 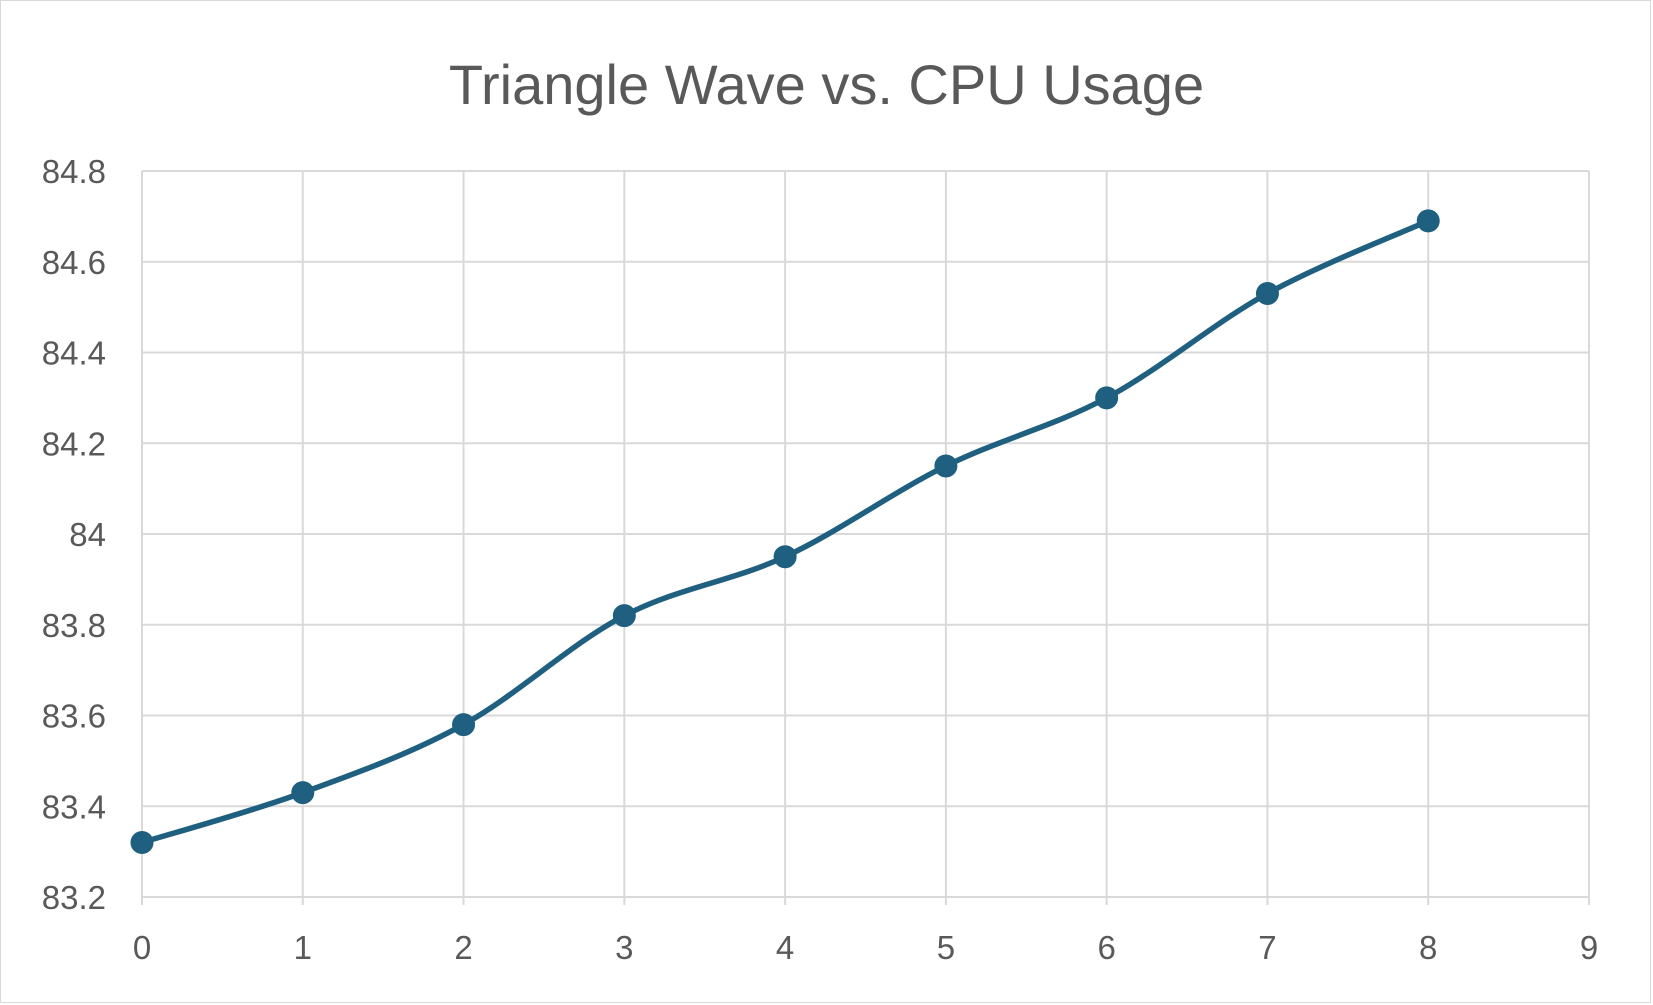 What do you see at coordinates (463, 947) in the screenshot?
I see `x-tick-label: 2` at bounding box center [463, 947].